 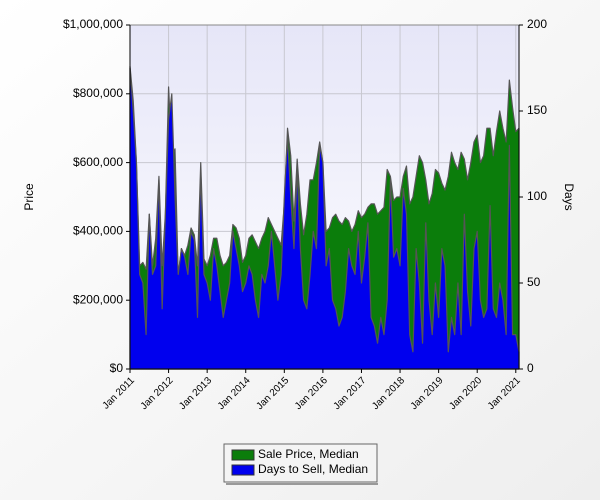 What do you see at coordinates (93, 24) in the screenshot?
I see `y-tick-label: $1,000,000` at bounding box center [93, 24].